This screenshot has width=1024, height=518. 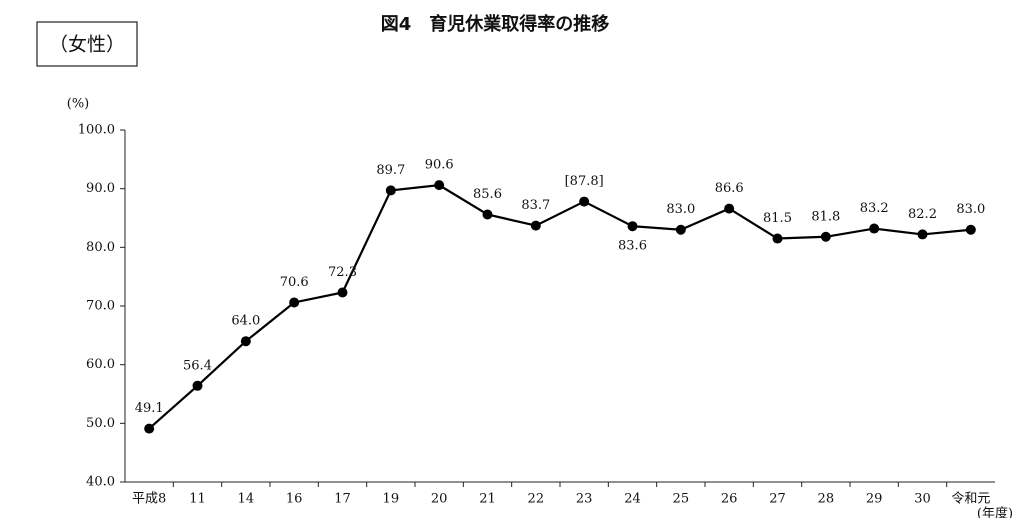 I want to click on x-tick-label: 21, so click(x=487, y=499).